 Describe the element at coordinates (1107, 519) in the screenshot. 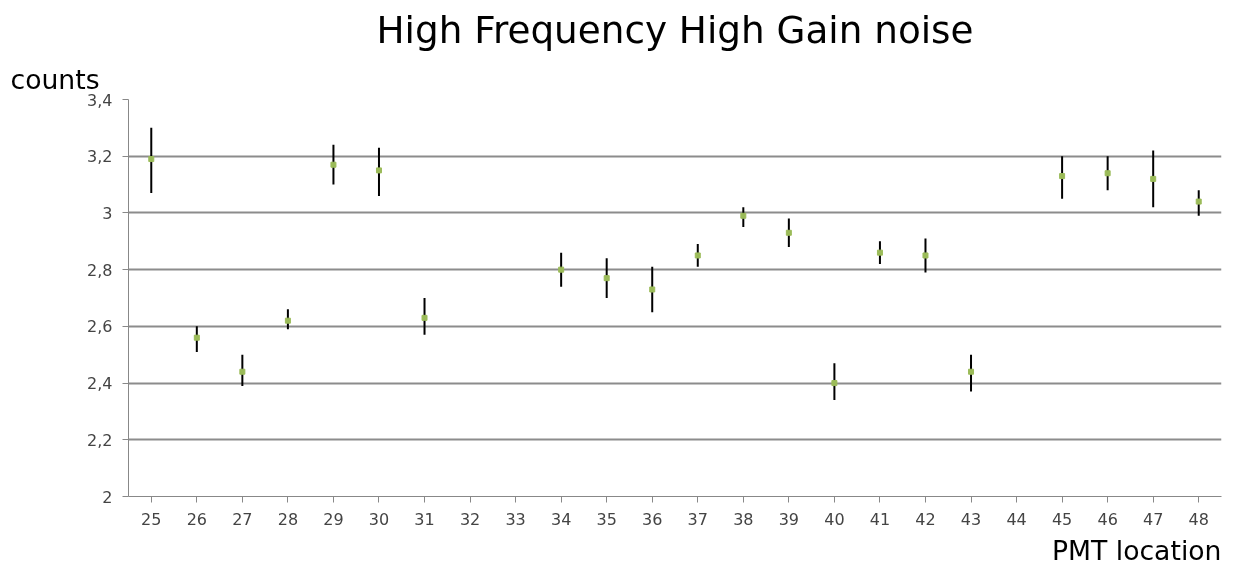

I see `x-tick-label: 46` at that location.